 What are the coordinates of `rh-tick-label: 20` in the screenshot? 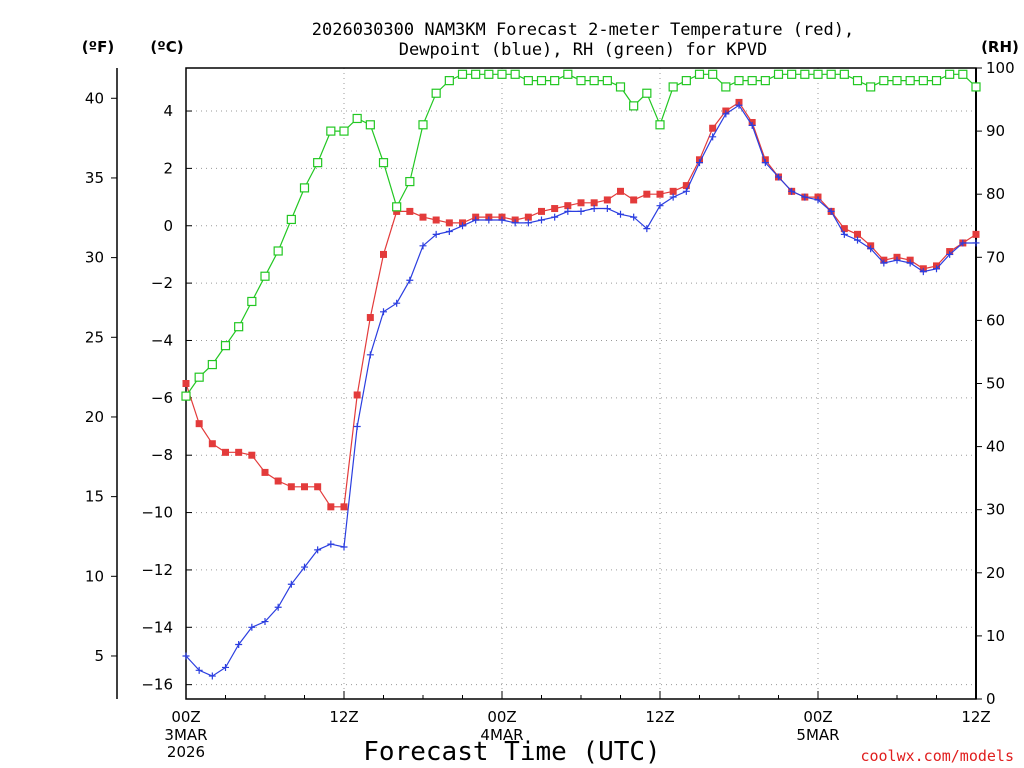 It's located at (995, 573).